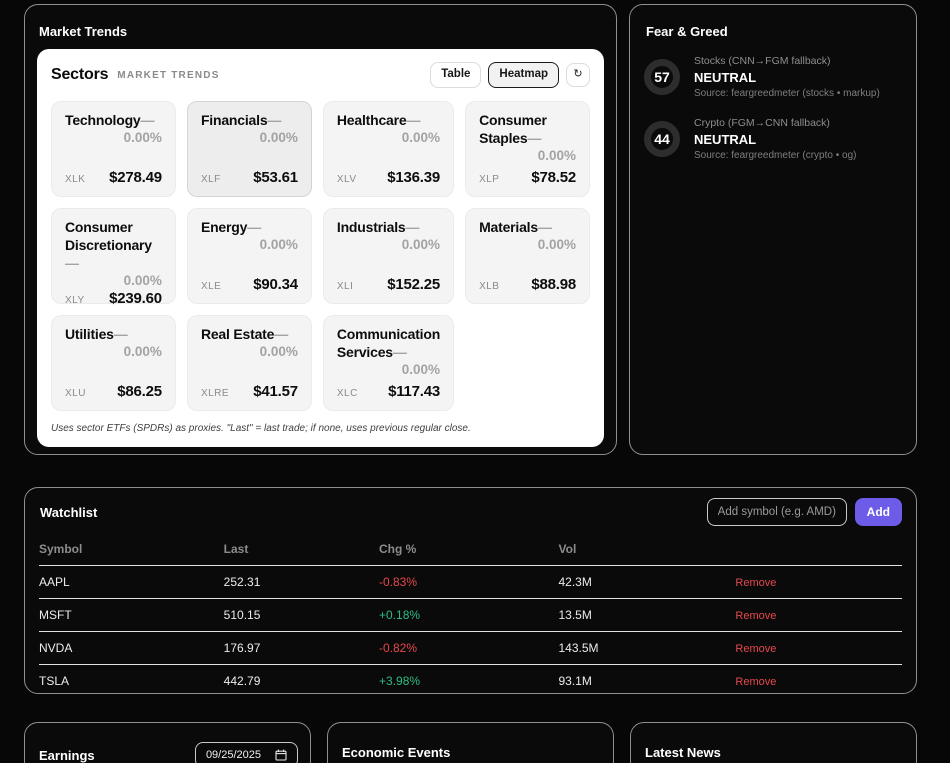 The image size is (950, 763). Describe the element at coordinates (575, 582) in the screenshot. I see `cell-vol: 42.3M` at that location.